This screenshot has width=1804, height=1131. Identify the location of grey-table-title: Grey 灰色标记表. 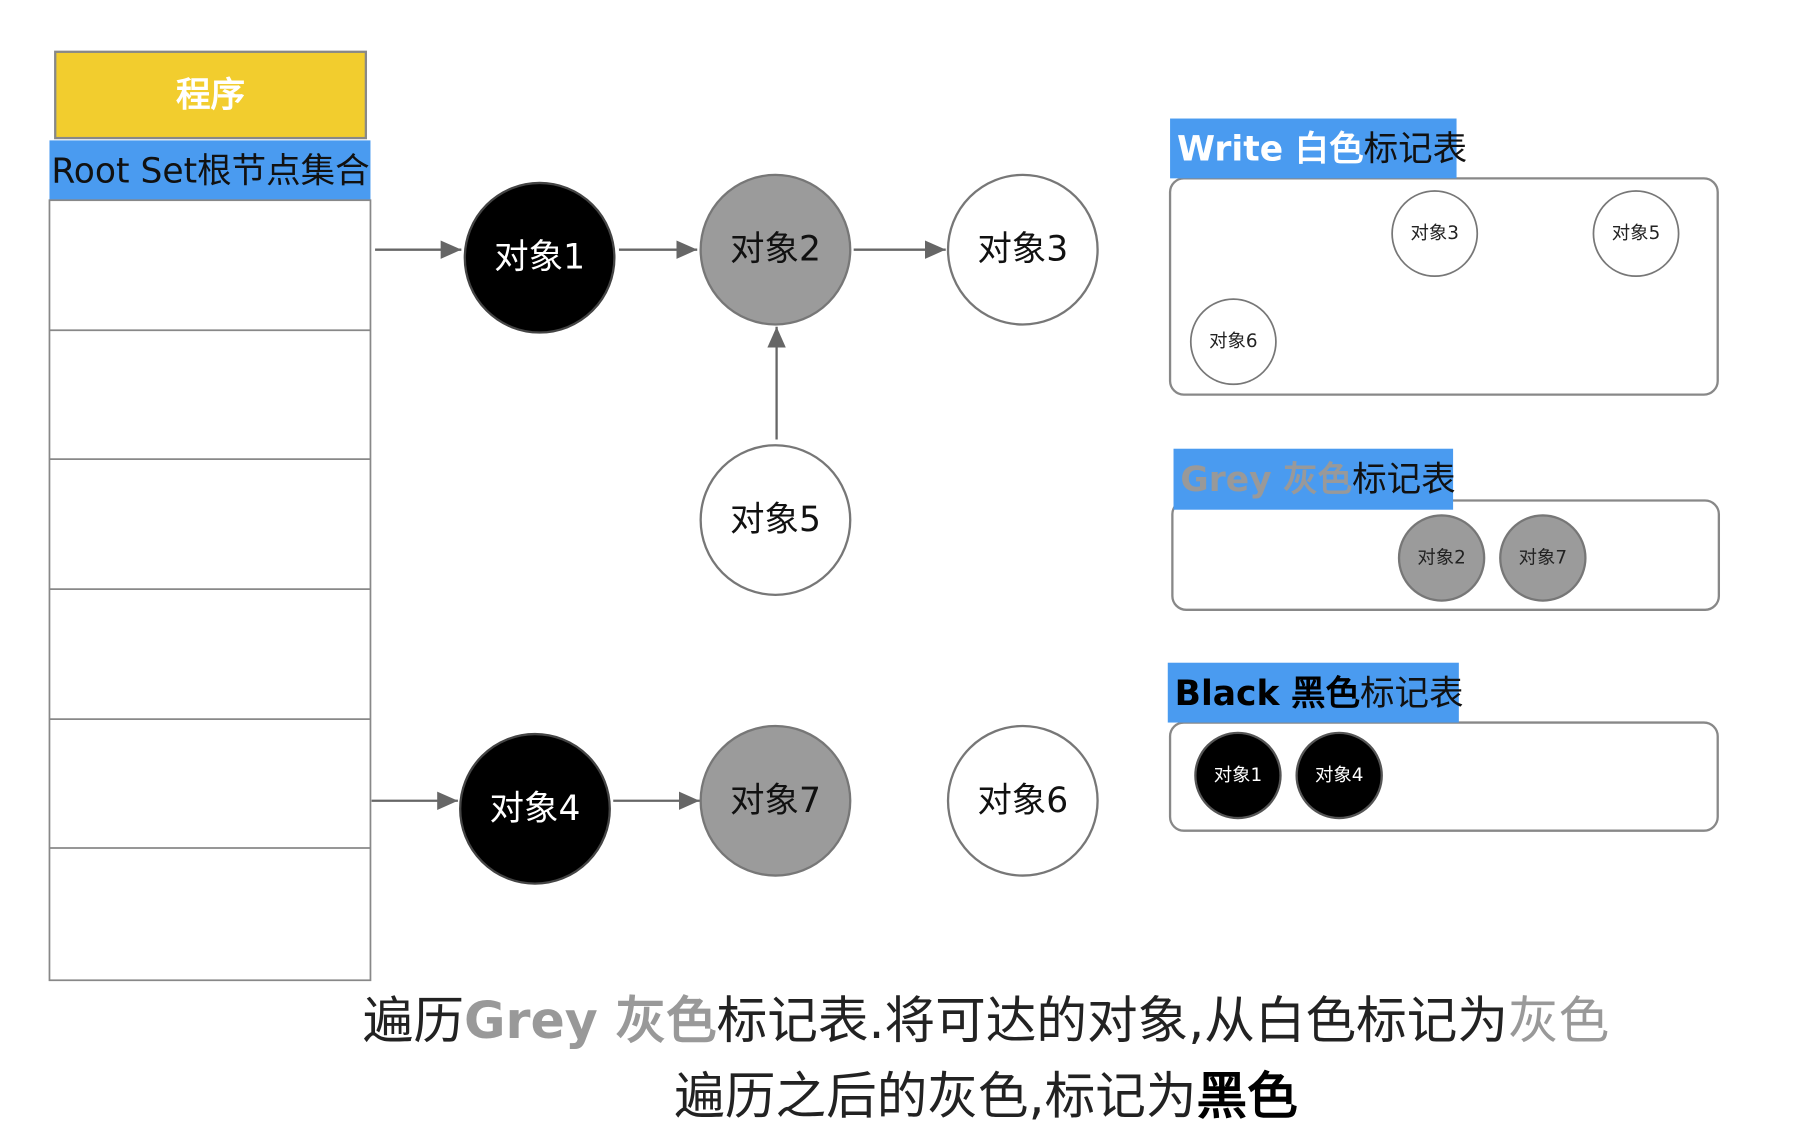
(1317, 480).